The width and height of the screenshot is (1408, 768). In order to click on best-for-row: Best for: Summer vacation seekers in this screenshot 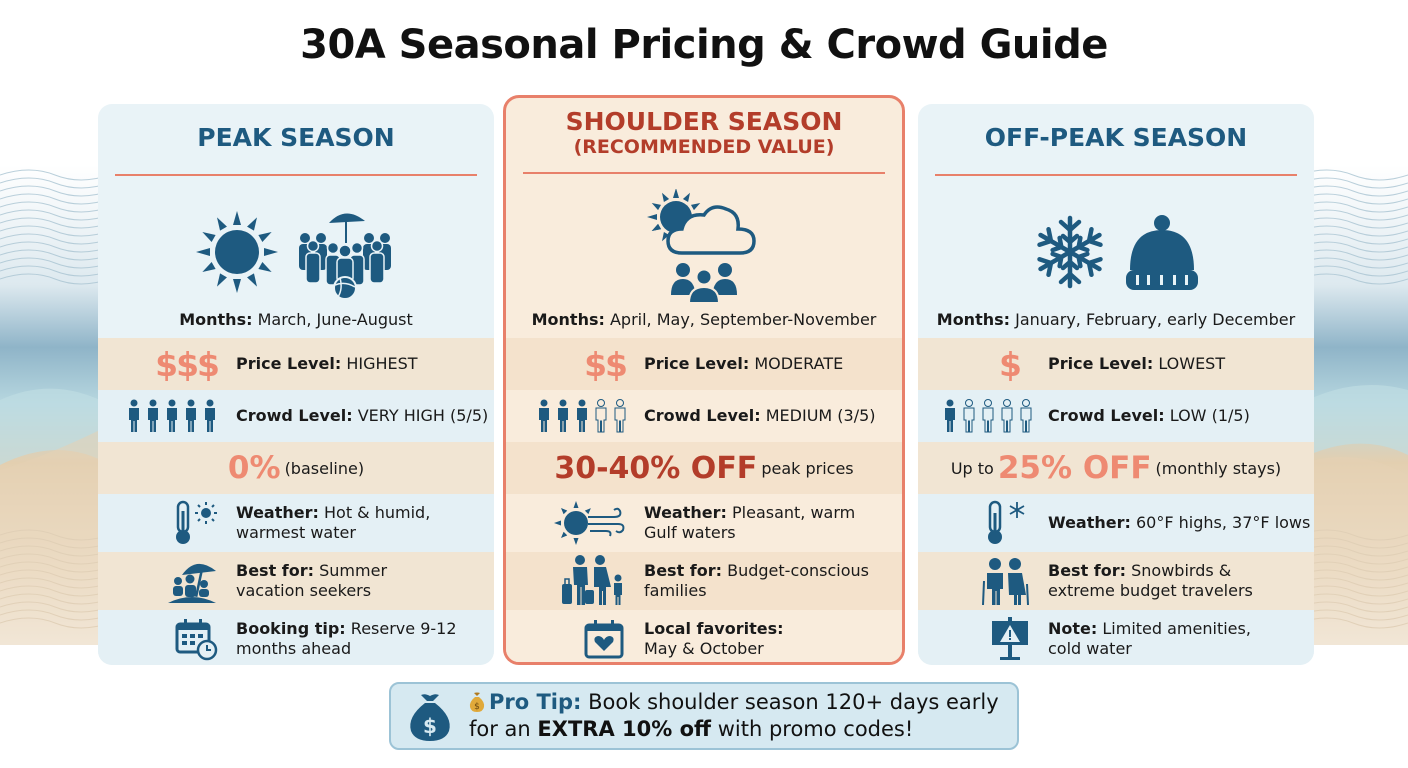, I will do `click(296, 581)`.